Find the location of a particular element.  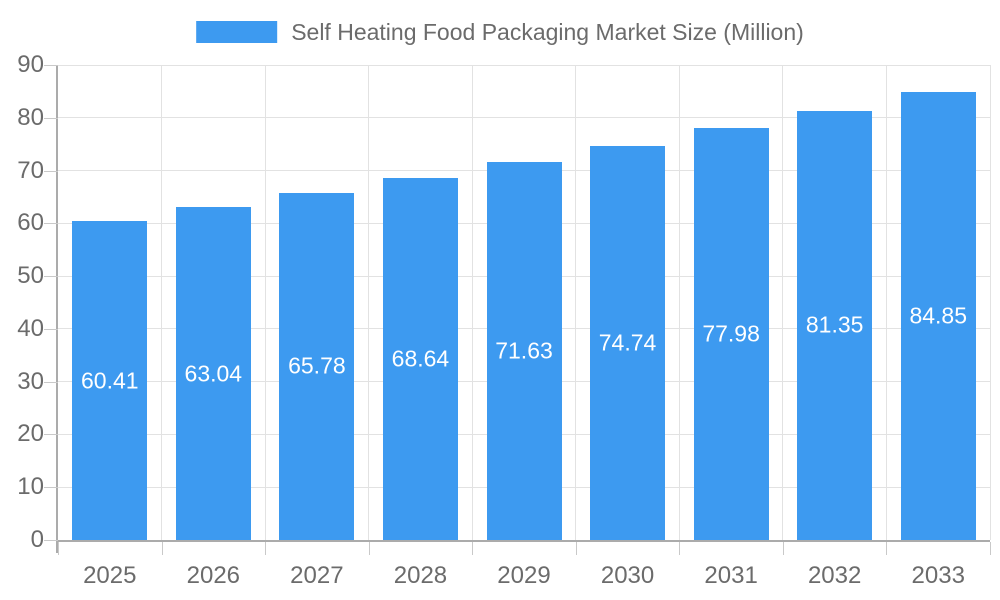

bar-value-label: 77.98 is located at coordinates (731, 333).